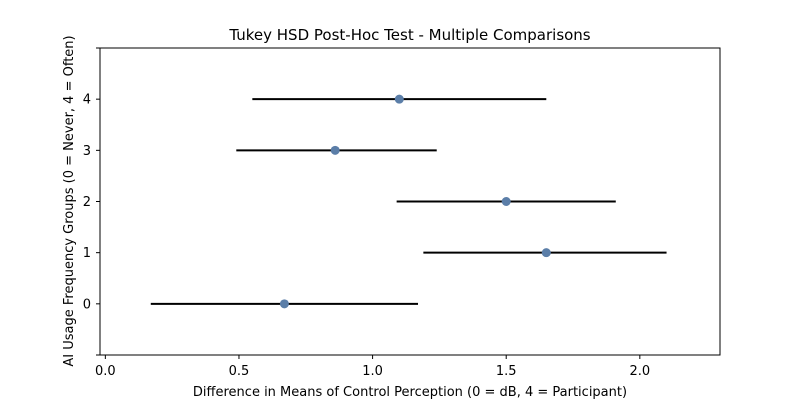 The width and height of the screenshot is (800, 400). What do you see at coordinates (87, 151) in the screenshot?
I see `y-tick-label: 3` at bounding box center [87, 151].